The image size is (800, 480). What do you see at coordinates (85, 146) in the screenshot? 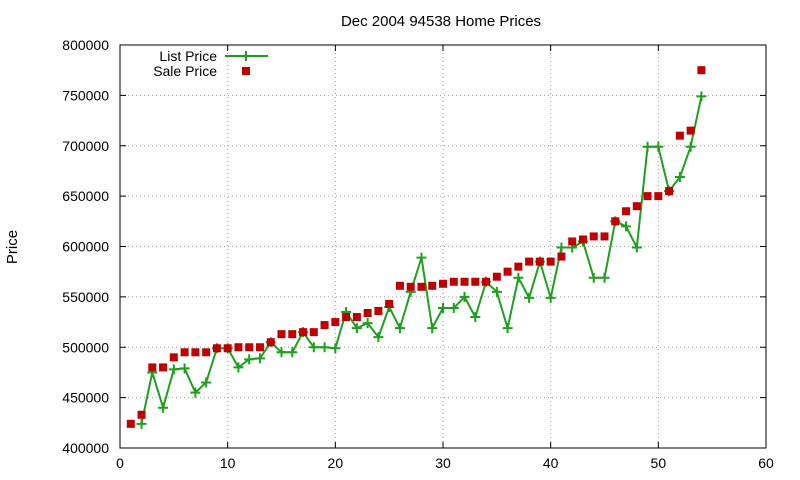
I see `y-tick-label: 700000` at bounding box center [85, 146].